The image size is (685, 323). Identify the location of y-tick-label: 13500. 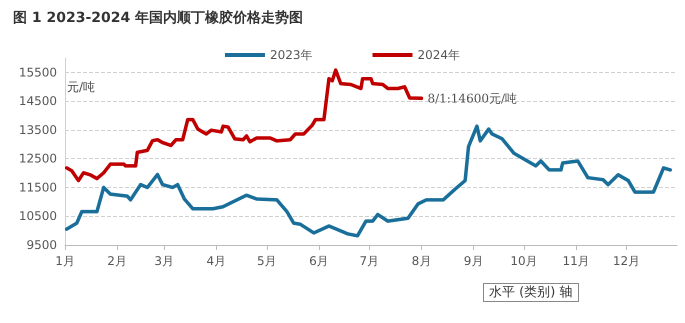
(37, 129).